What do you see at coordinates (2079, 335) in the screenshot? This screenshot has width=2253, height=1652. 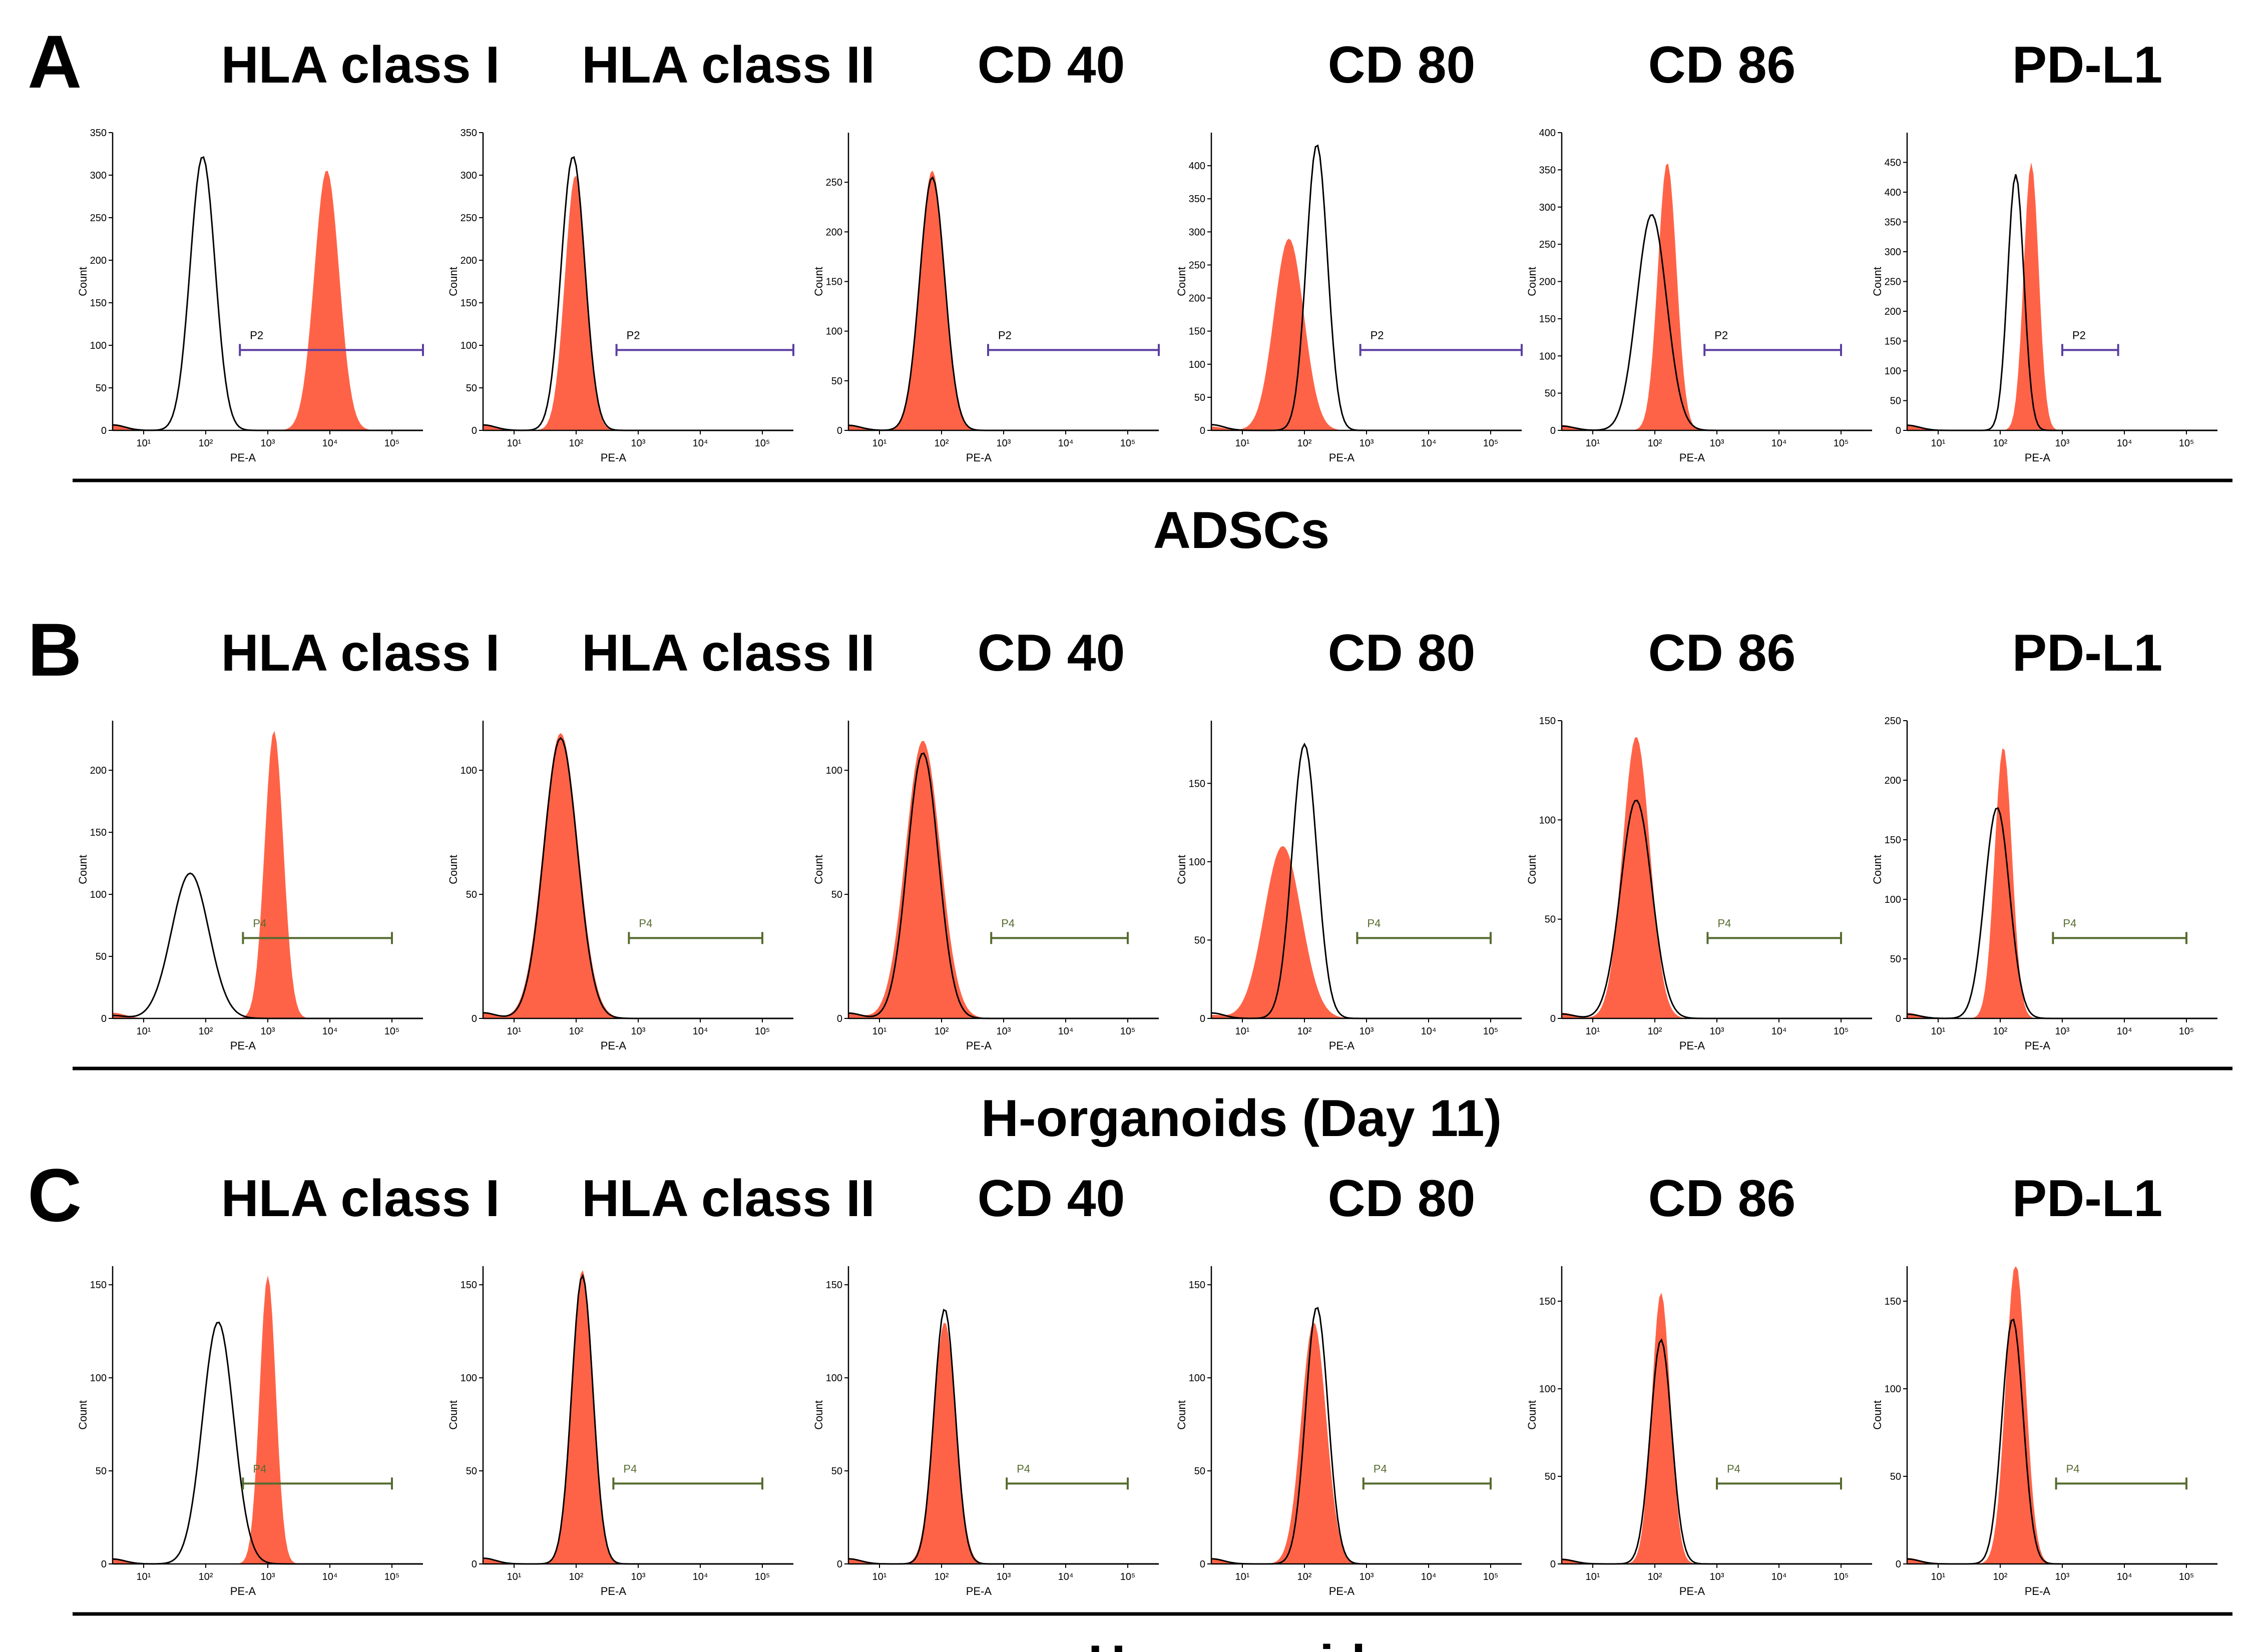 I see `gate-label: P2` at bounding box center [2079, 335].